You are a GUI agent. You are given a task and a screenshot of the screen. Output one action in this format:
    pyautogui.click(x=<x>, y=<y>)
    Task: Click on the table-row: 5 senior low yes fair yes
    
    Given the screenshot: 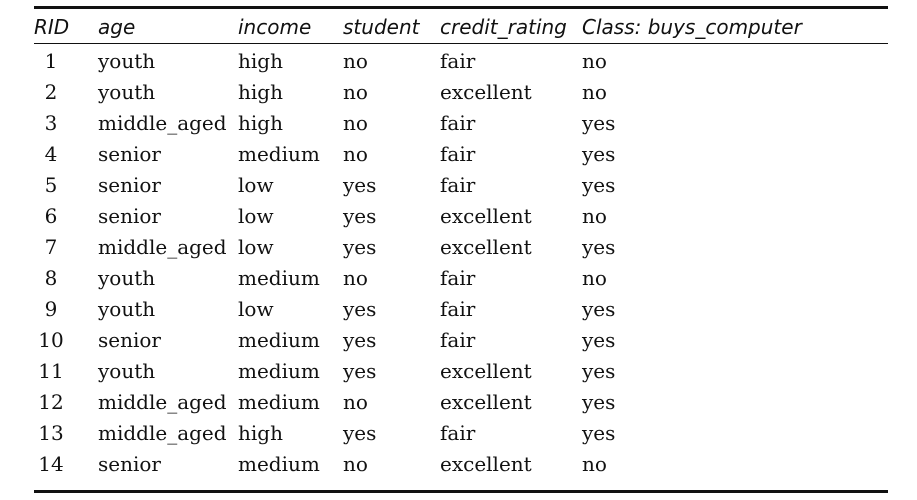 What is the action you would take?
    pyautogui.click(x=461, y=185)
    